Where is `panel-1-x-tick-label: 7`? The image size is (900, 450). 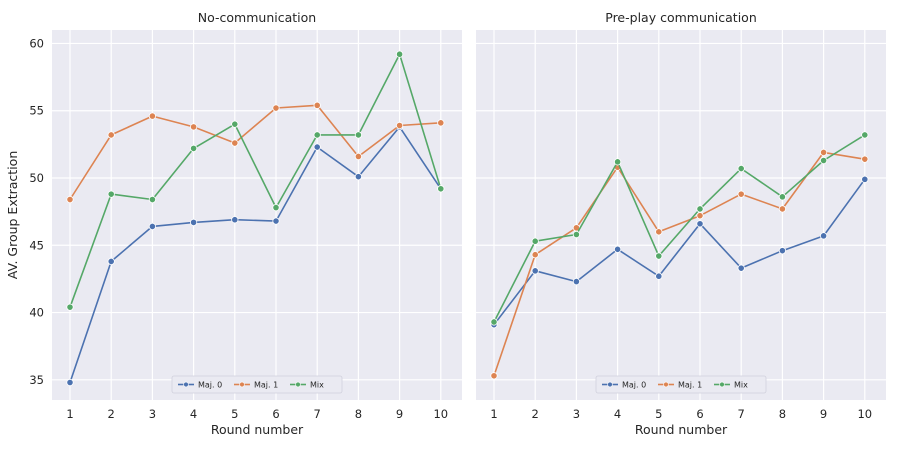 panel-1-x-tick-label: 7 is located at coordinates (317, 414).